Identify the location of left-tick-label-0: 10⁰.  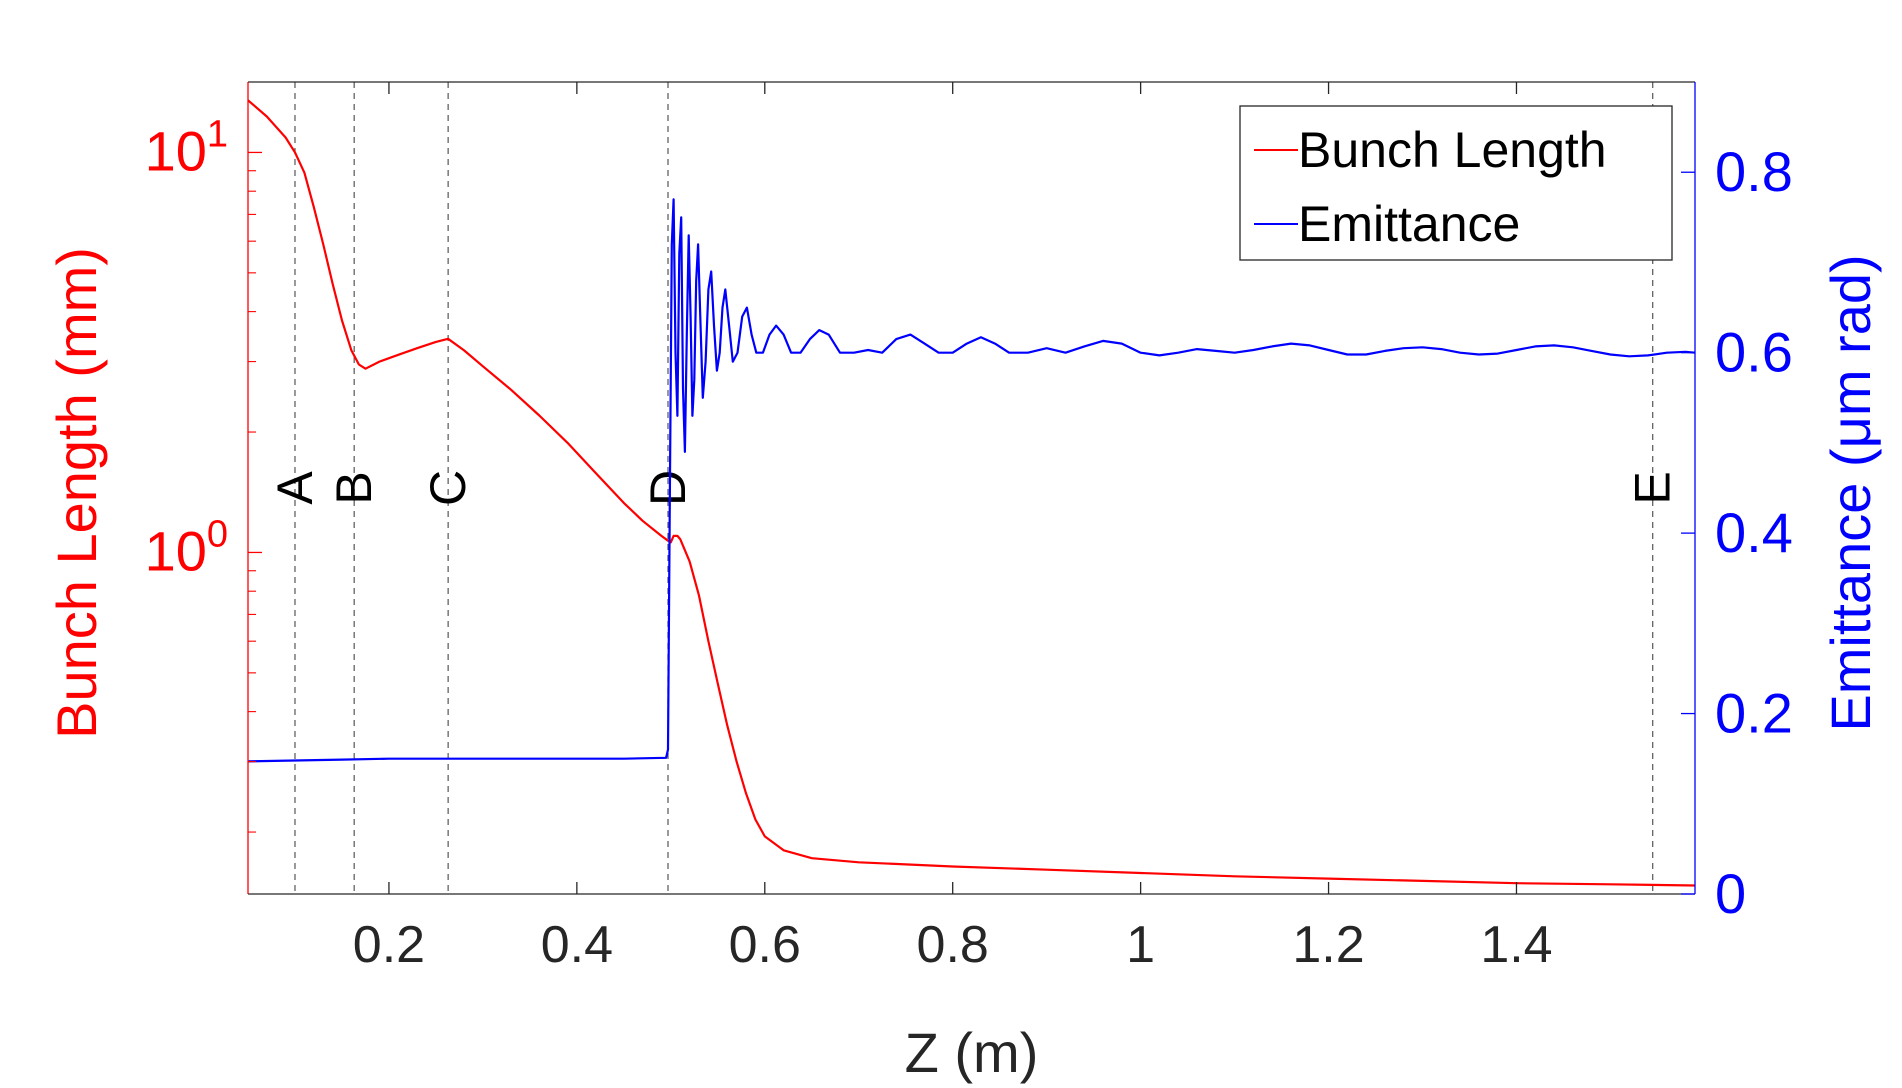
(186, 547).